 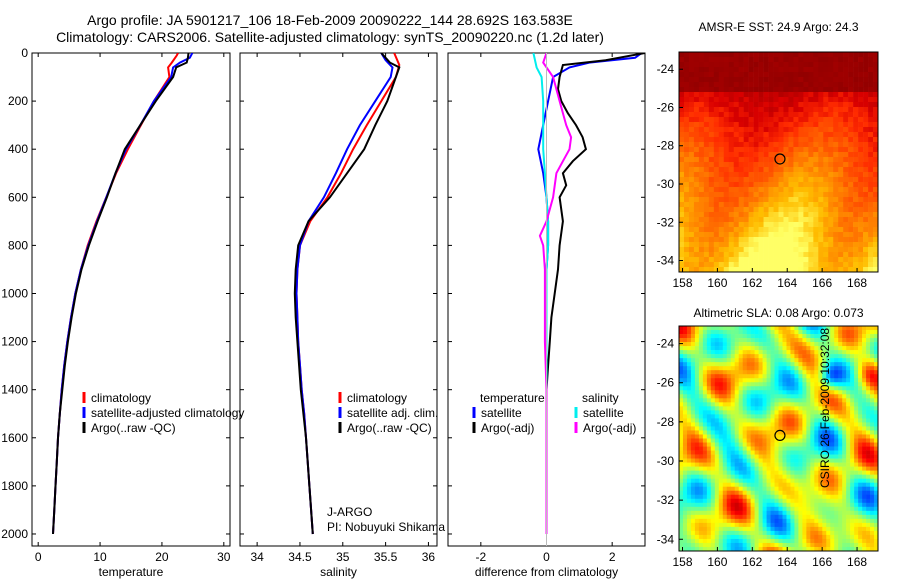 I want to click on series-line-temperature-argo-adj-, so click(x=595, y=293).